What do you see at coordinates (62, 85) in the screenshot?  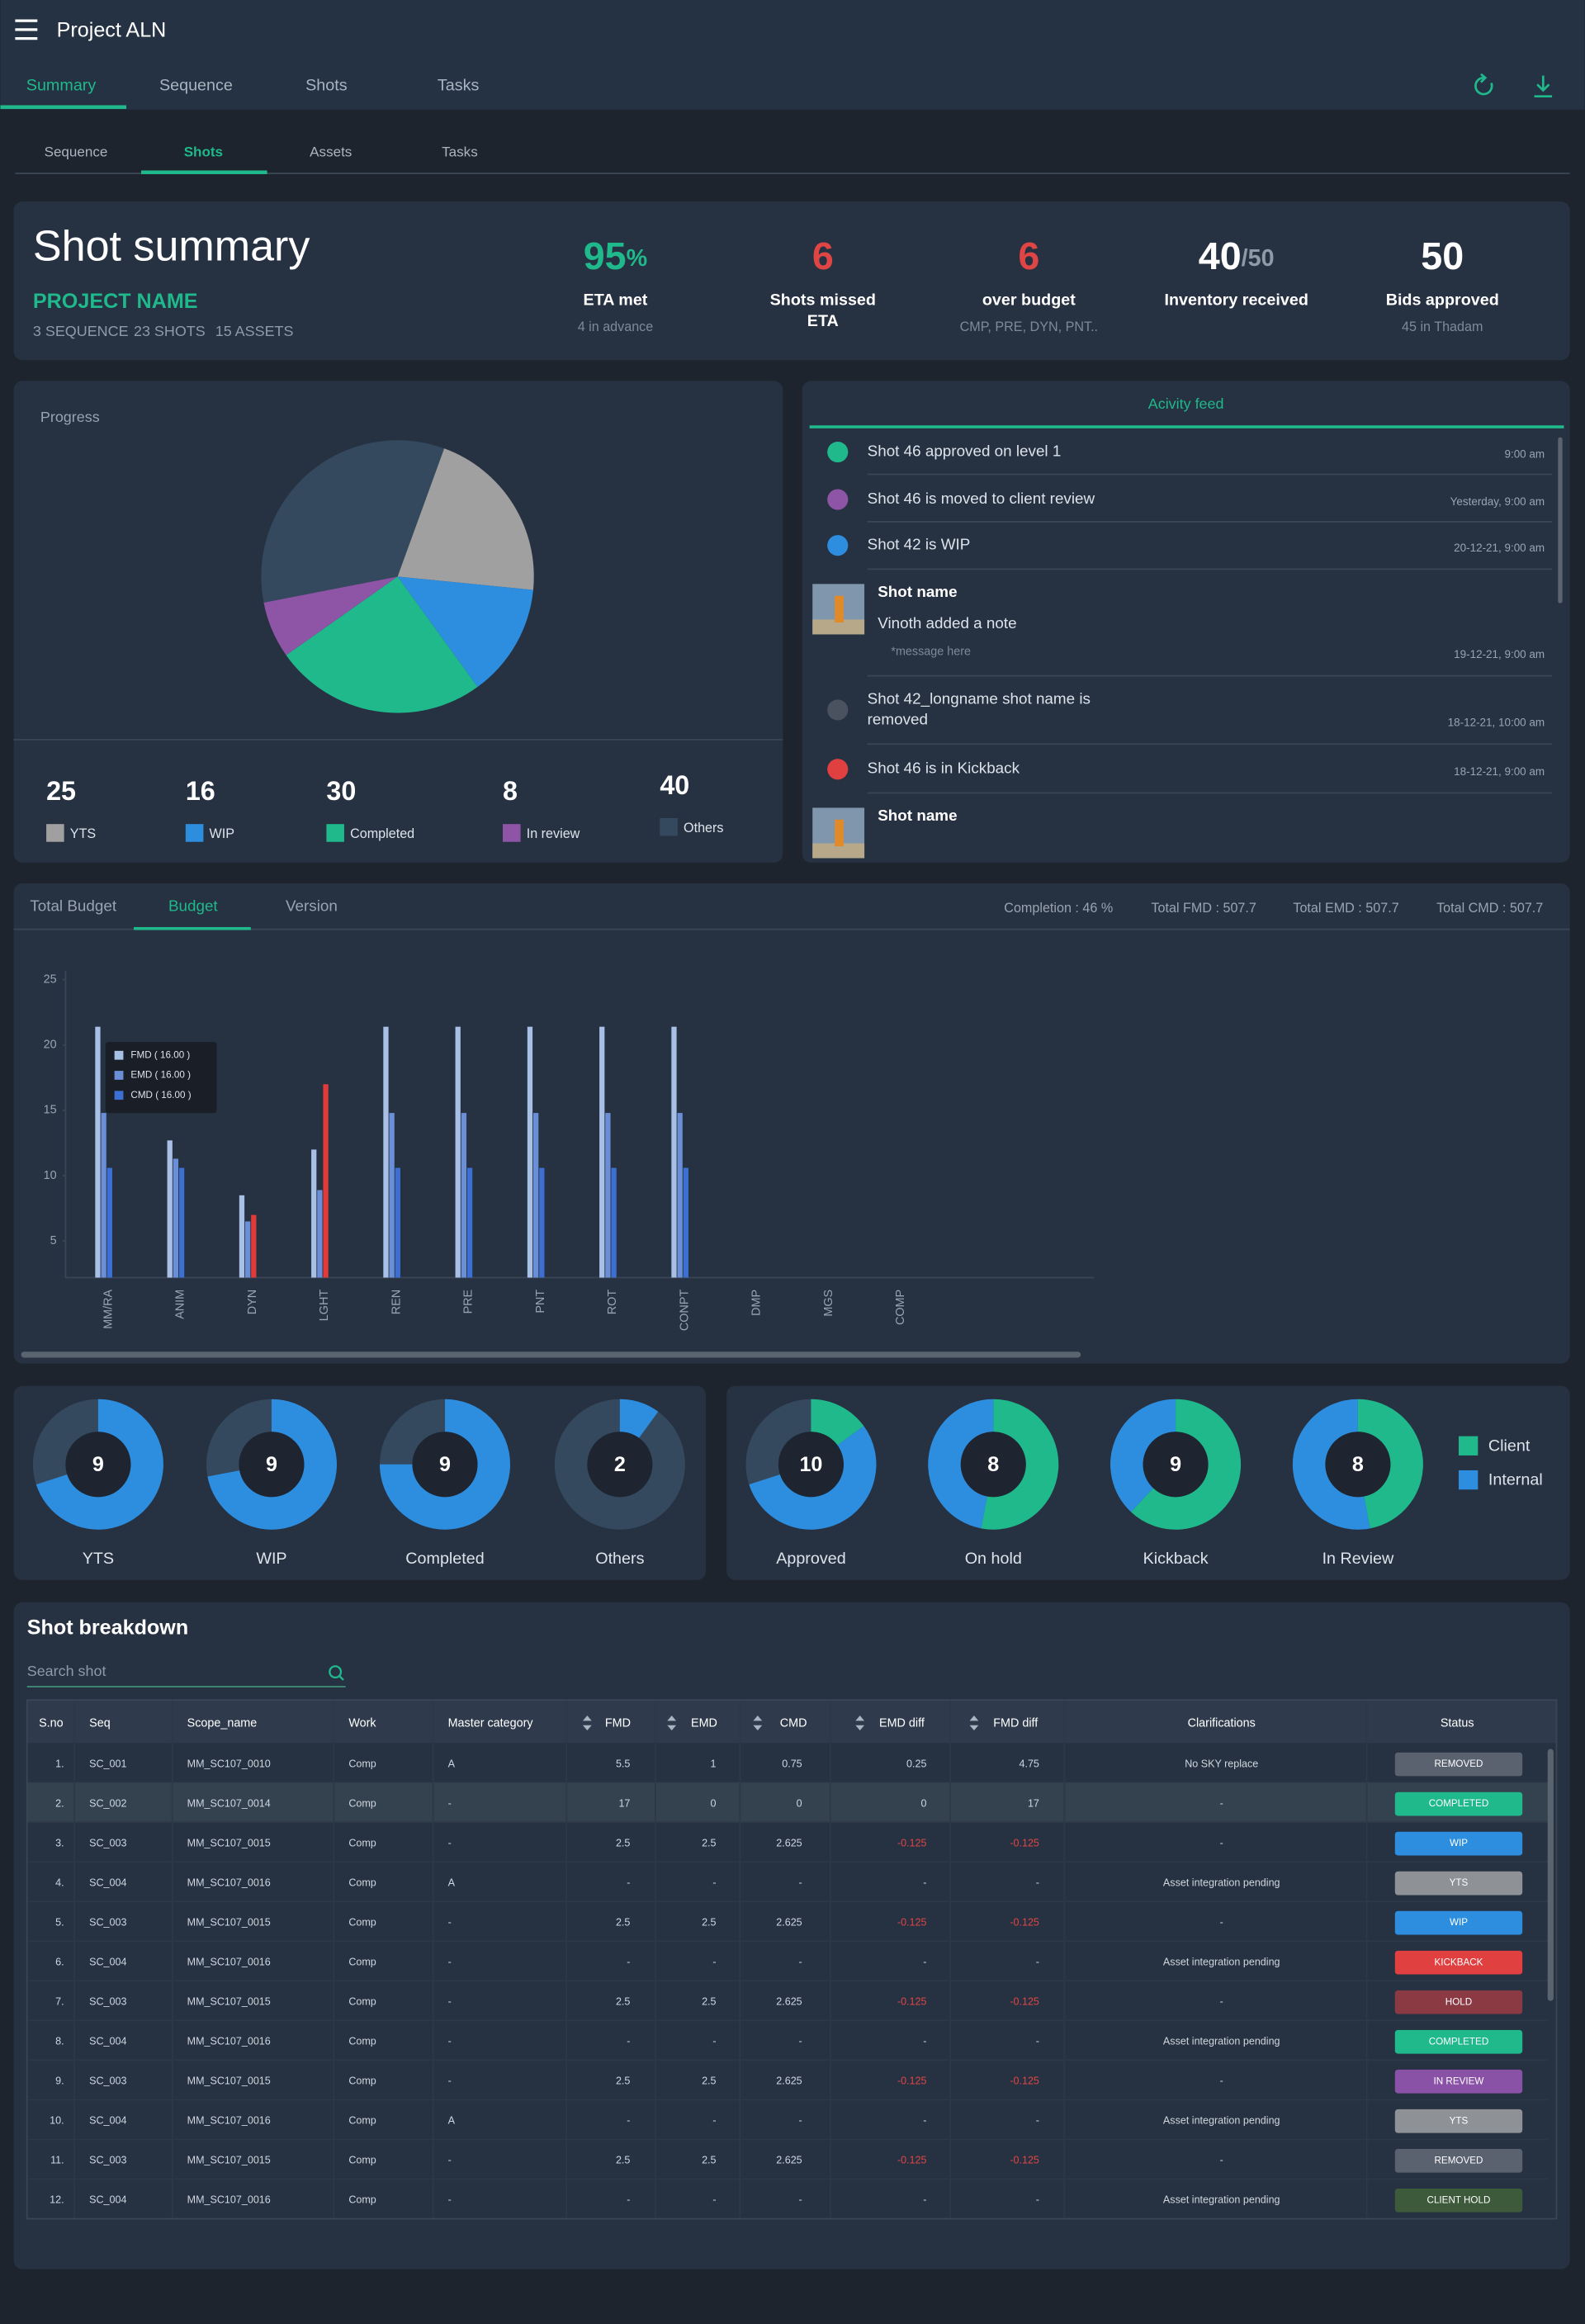 I see `nav-tab: Summary` at bounding box center [62, 85].